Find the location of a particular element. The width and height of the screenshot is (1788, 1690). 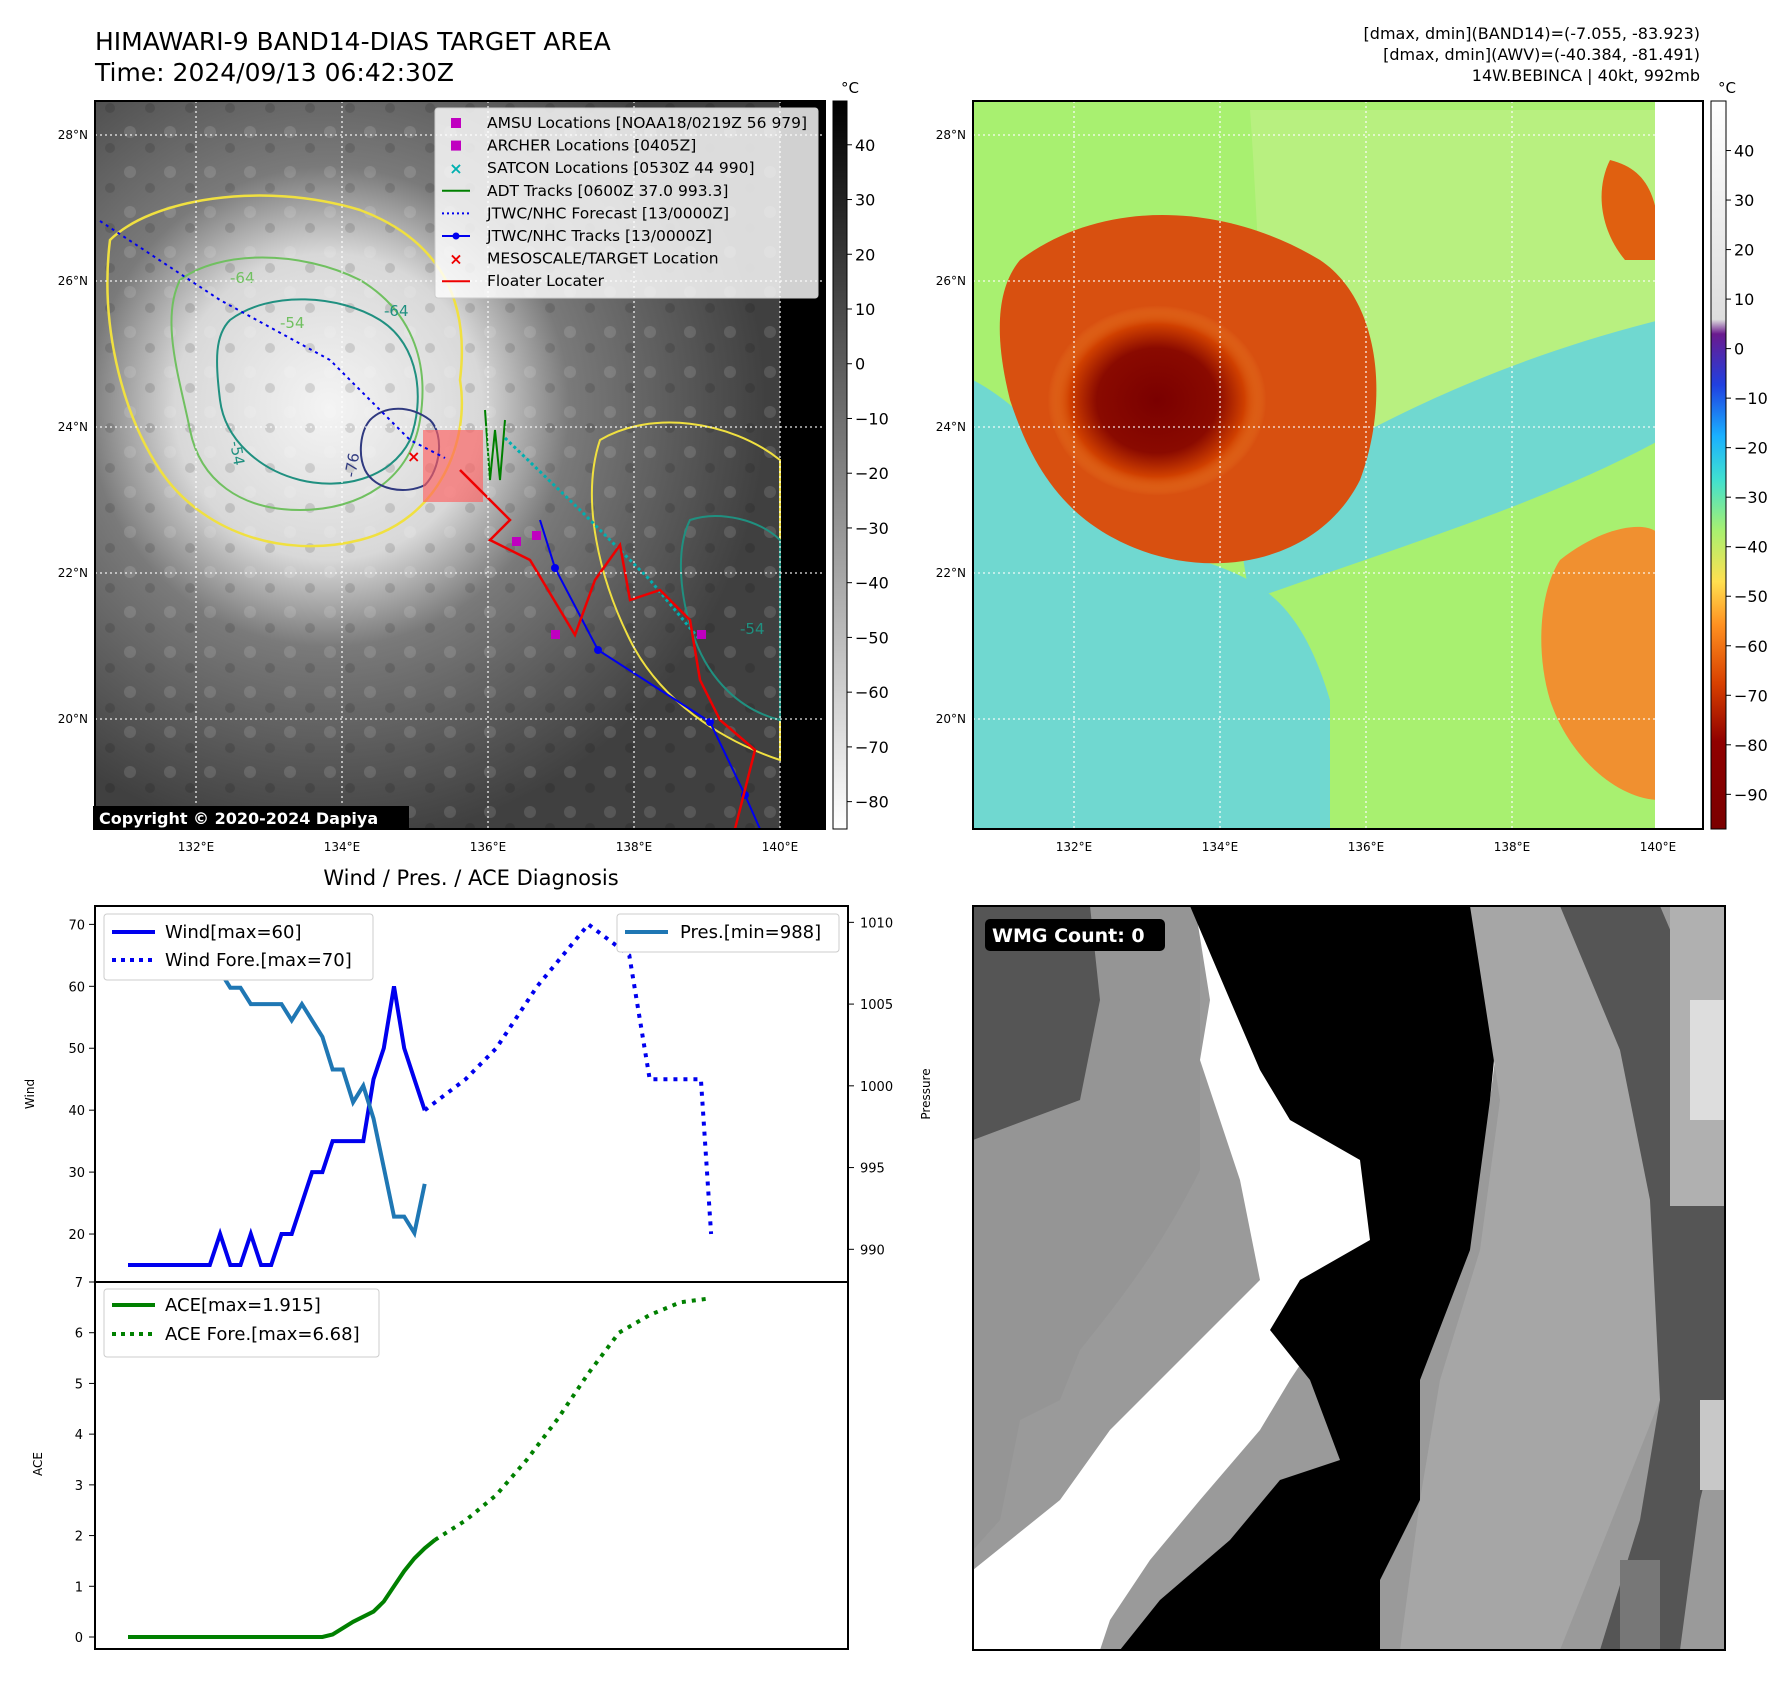

figure-title: HIMAWARI-9 BAND14-DIAS TARGET AREA is located at coordinates (353, 41).